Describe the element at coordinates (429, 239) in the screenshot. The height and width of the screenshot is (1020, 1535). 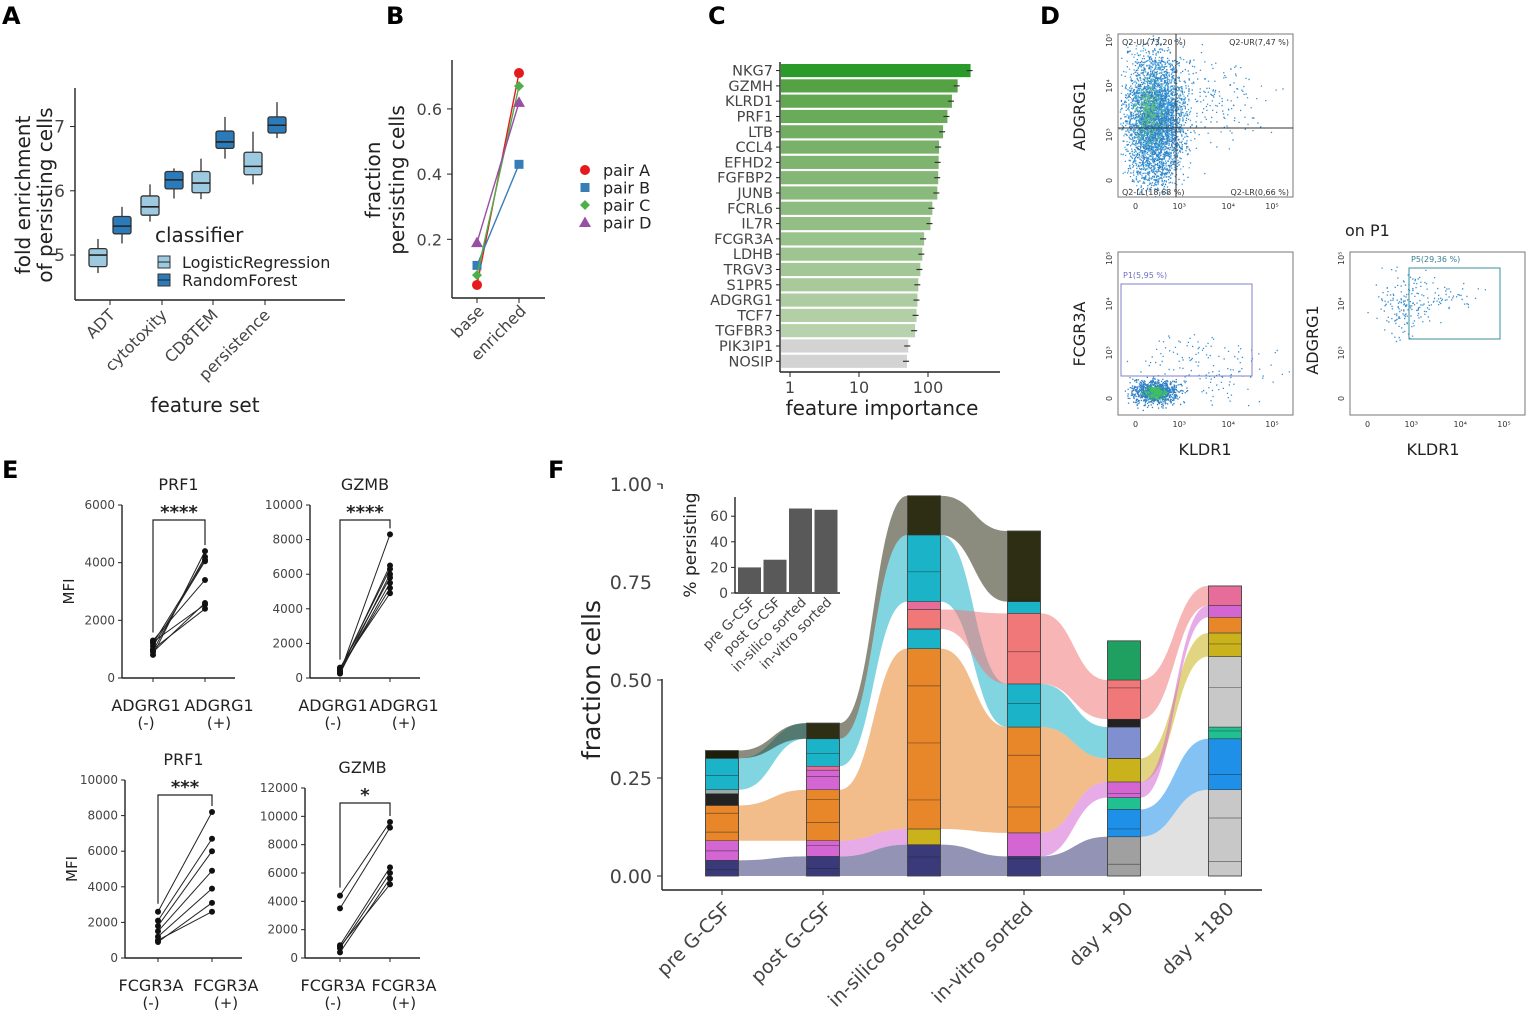
I see `b-ytick-label: 0.2` at that location.